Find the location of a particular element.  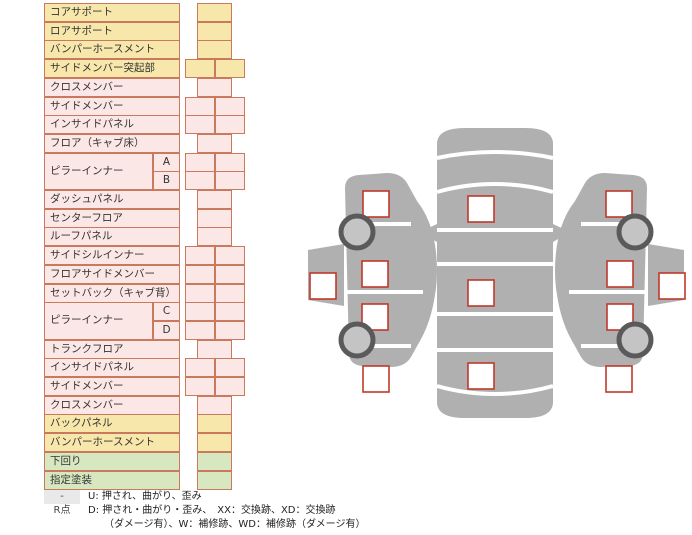

center-body-outline is located at coordinates (495, 273).